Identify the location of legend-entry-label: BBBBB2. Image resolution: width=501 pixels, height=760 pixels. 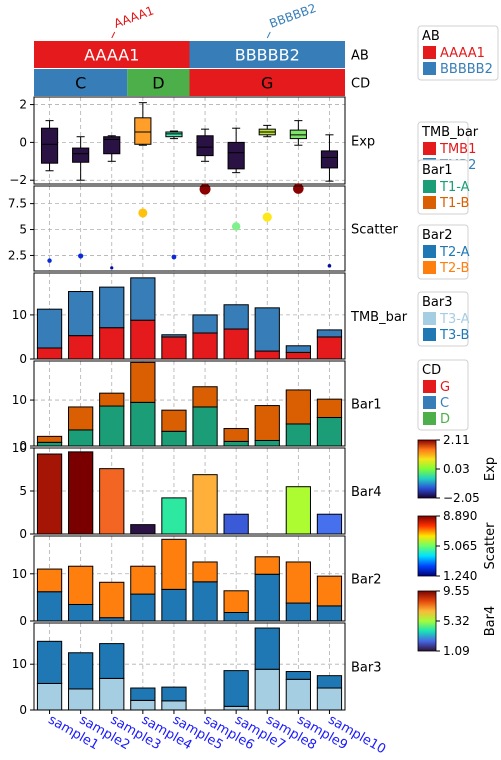
(466, 69).